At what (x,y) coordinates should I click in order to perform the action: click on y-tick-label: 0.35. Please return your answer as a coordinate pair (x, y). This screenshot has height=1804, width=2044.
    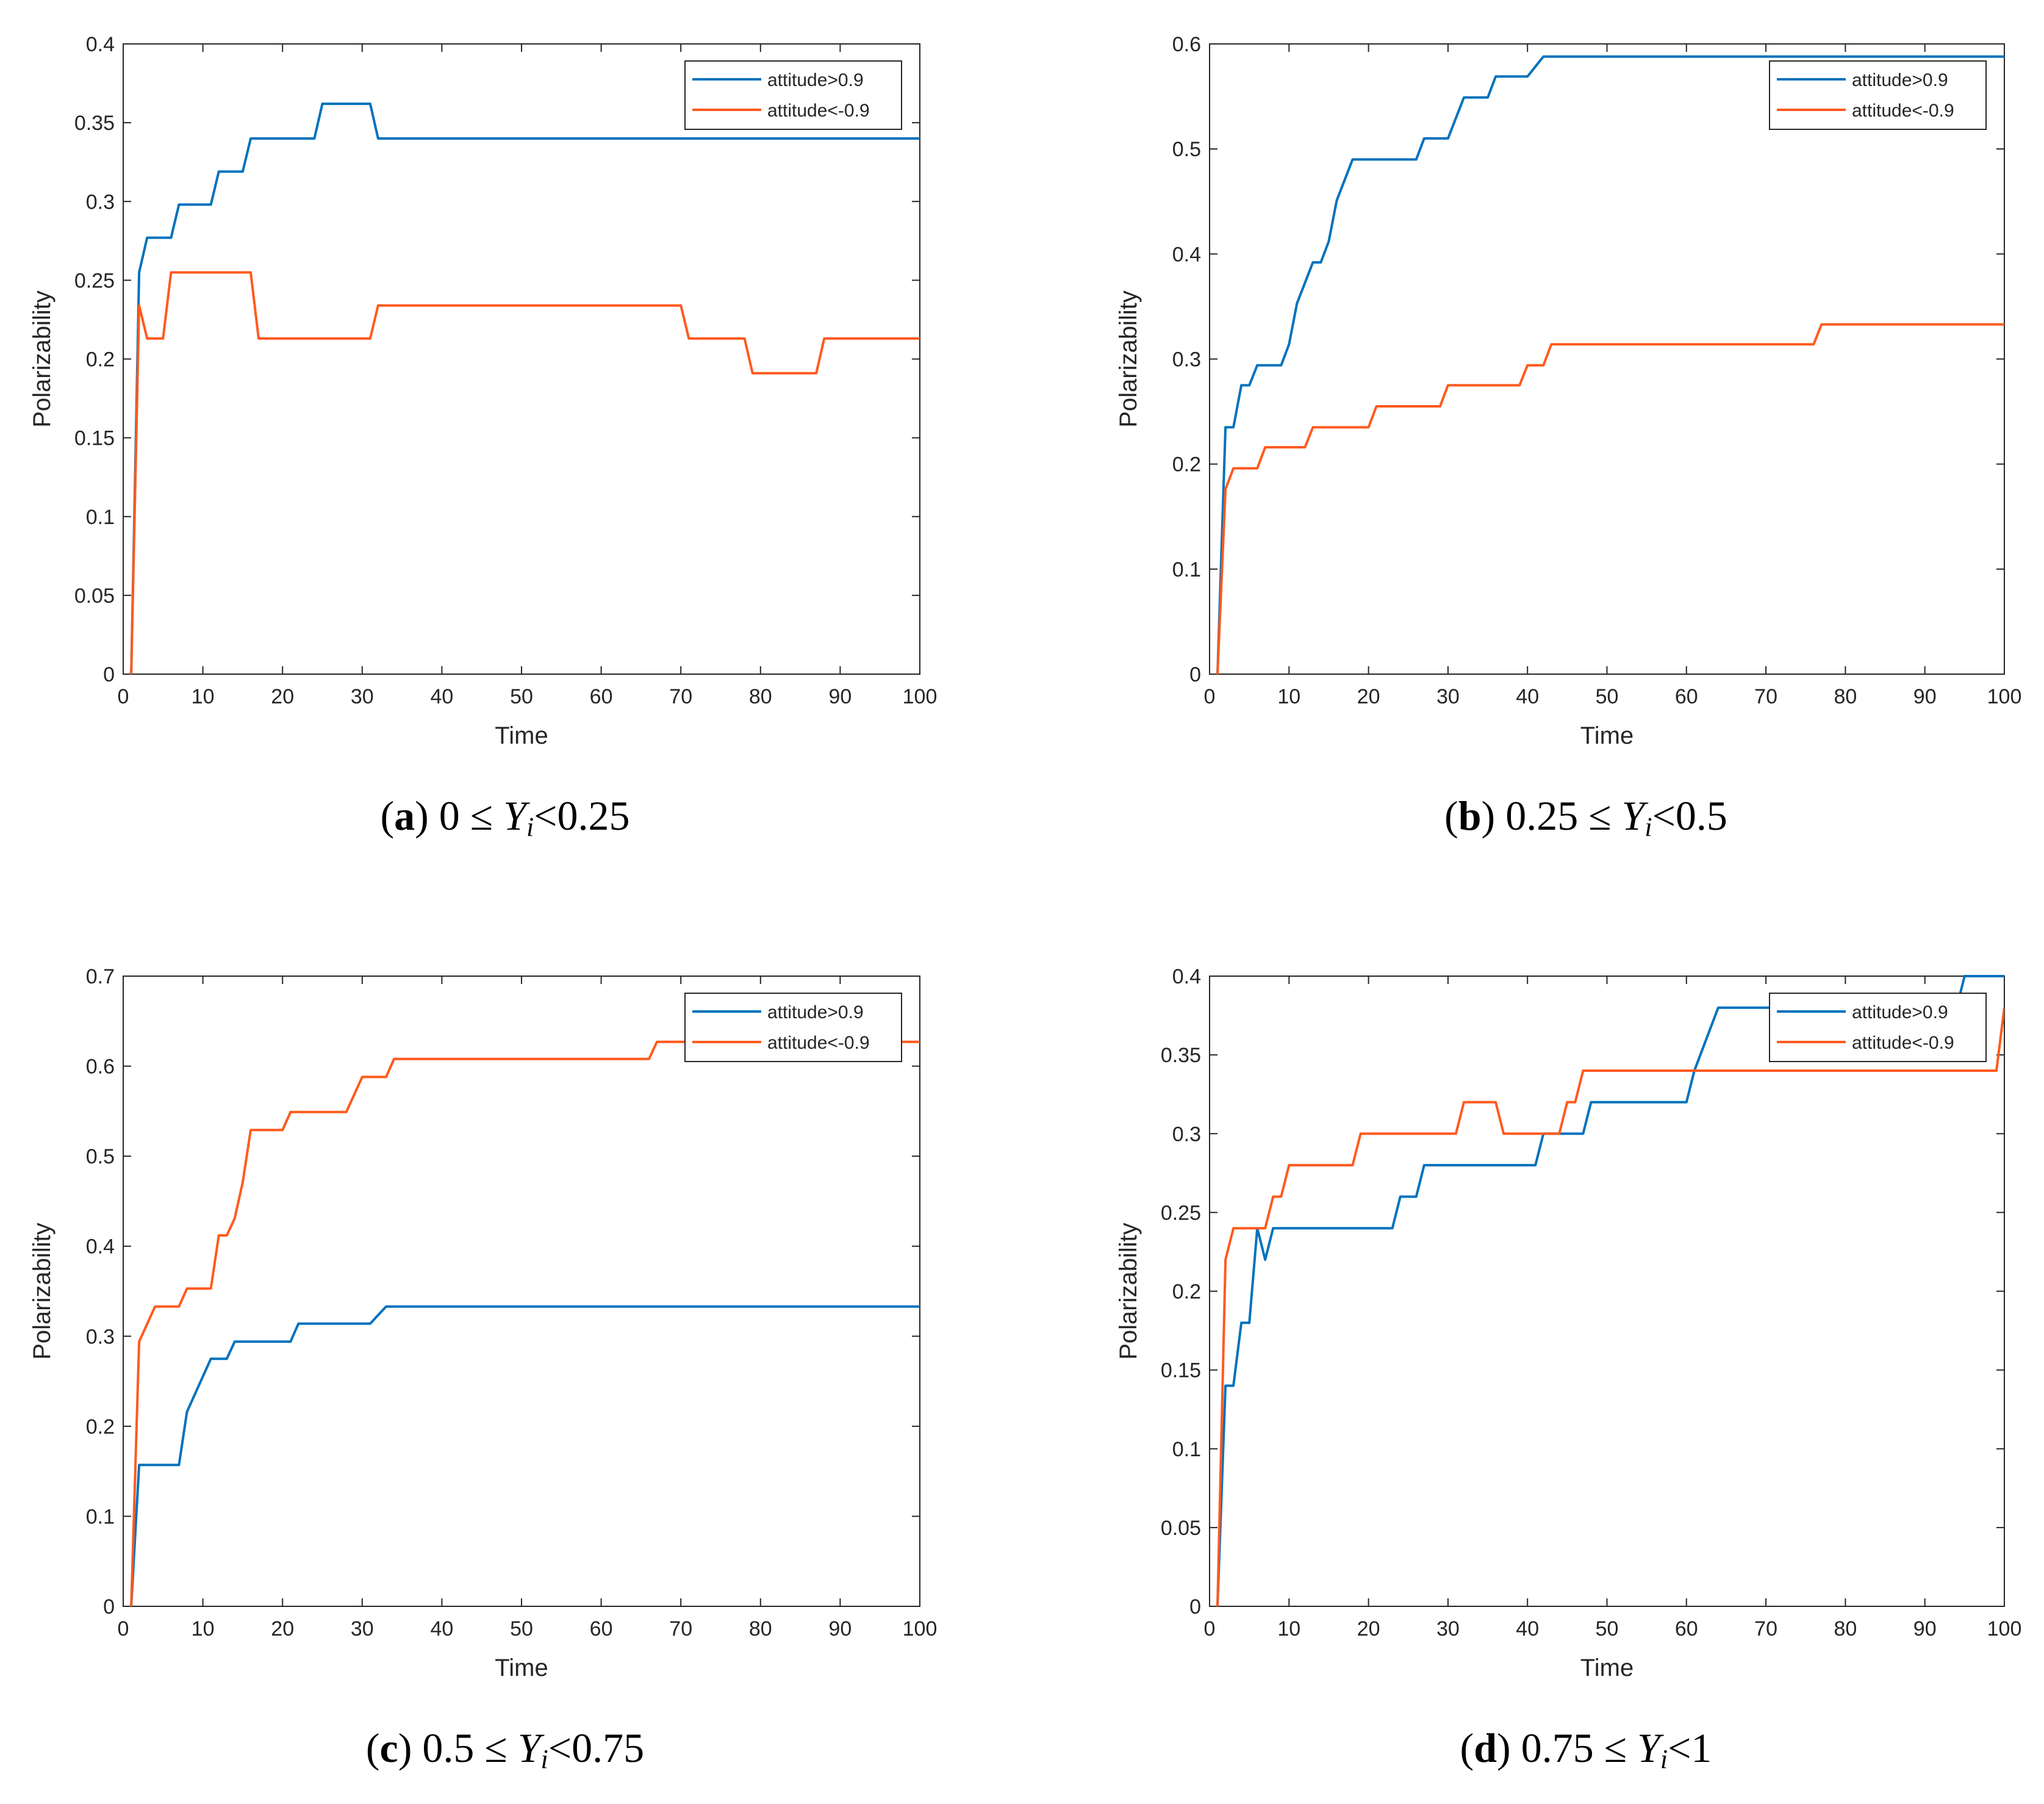
    Looking at the image, I should click on (1181, 1055).